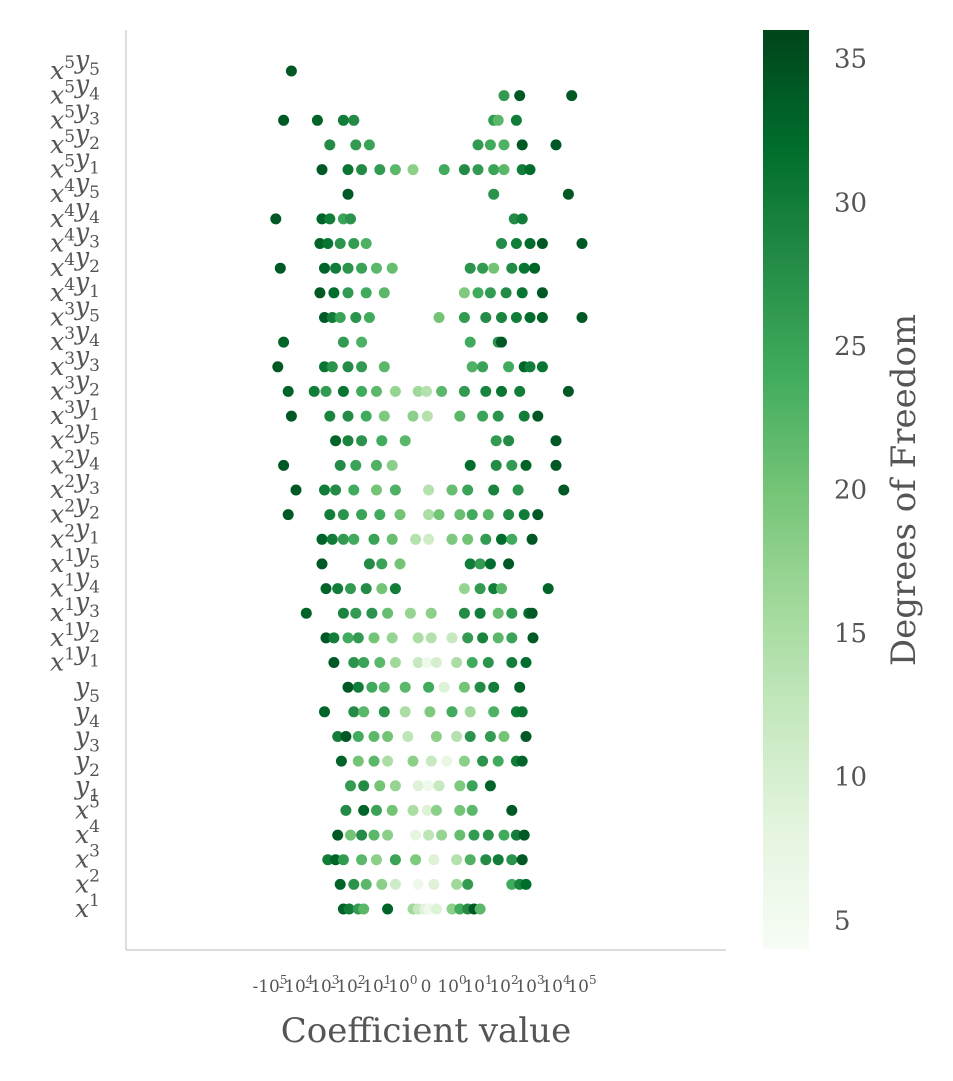  Describe the element at coordinates (87, 808) in the screenshot. I see `y-tick-label: x5` at that location.